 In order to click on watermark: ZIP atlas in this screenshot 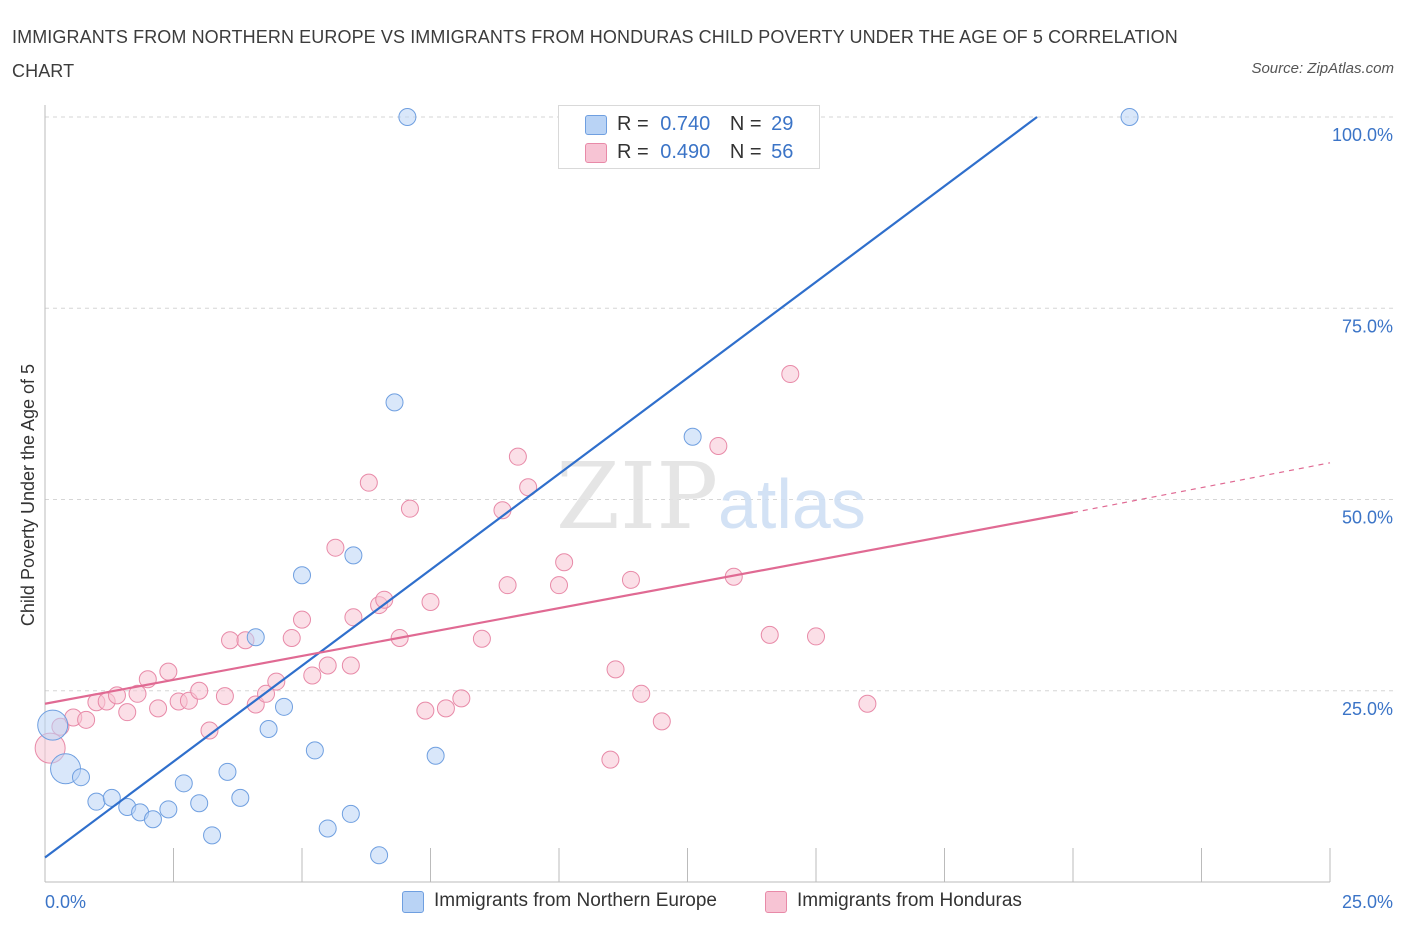, I will do `click(711, 496)`.